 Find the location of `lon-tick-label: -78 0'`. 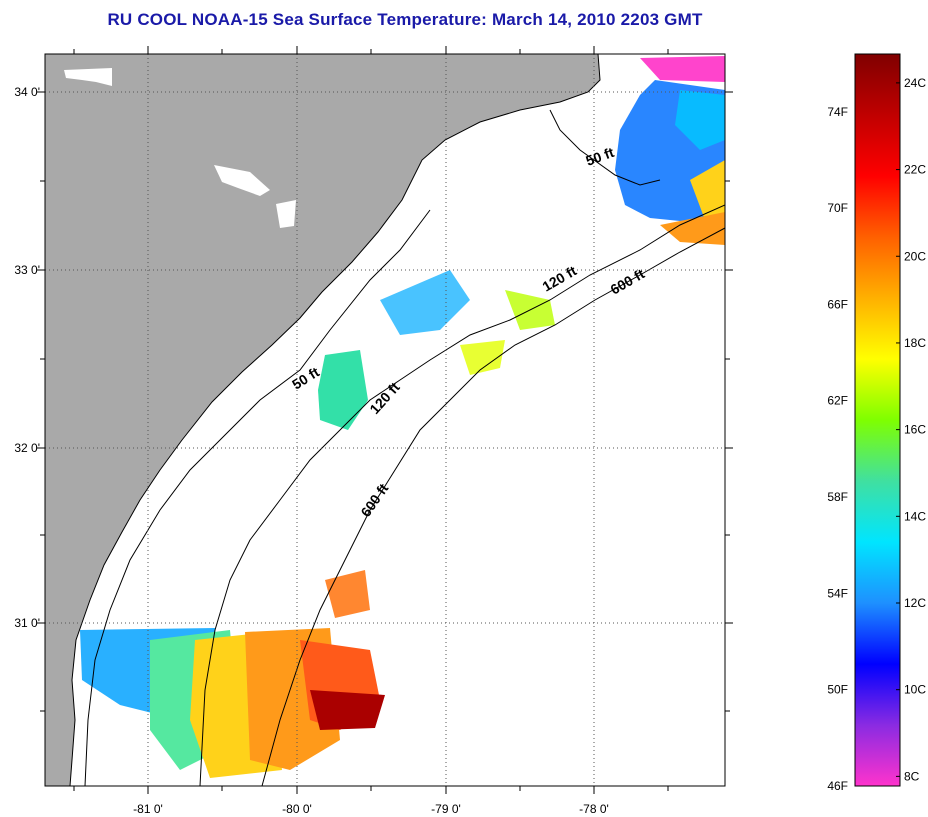

lon-tick-label: -78 0' is located at coordinates (594, 809).